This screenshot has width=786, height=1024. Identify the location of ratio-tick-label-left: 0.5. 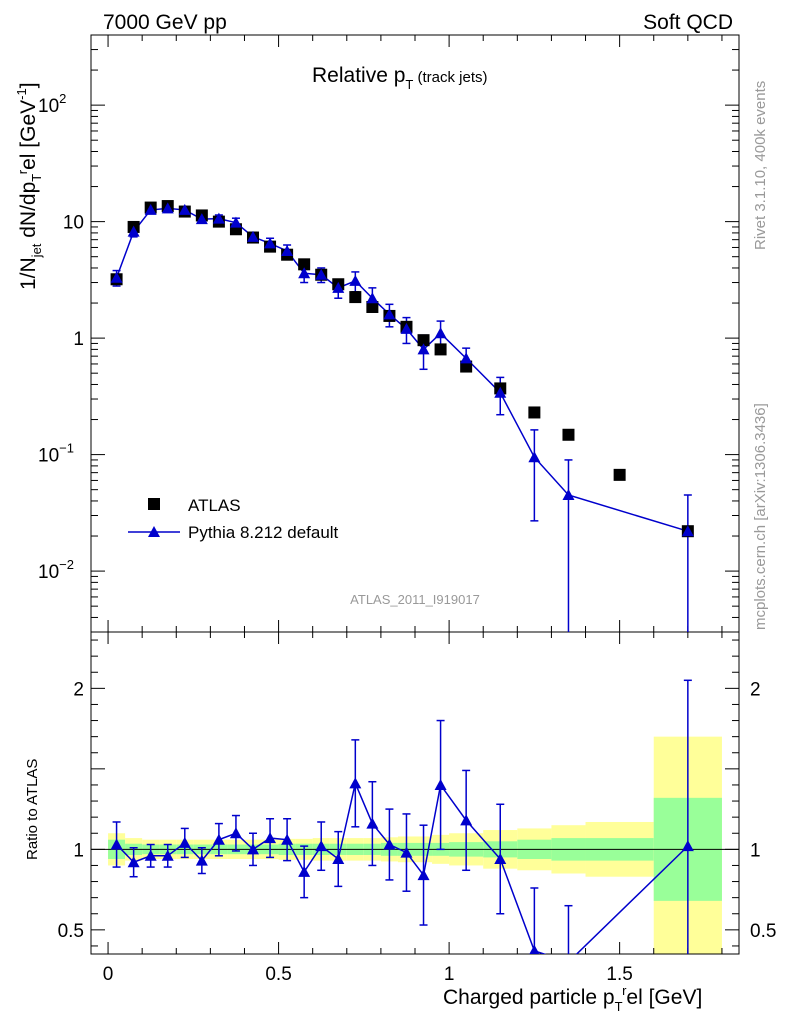
(71, 931).